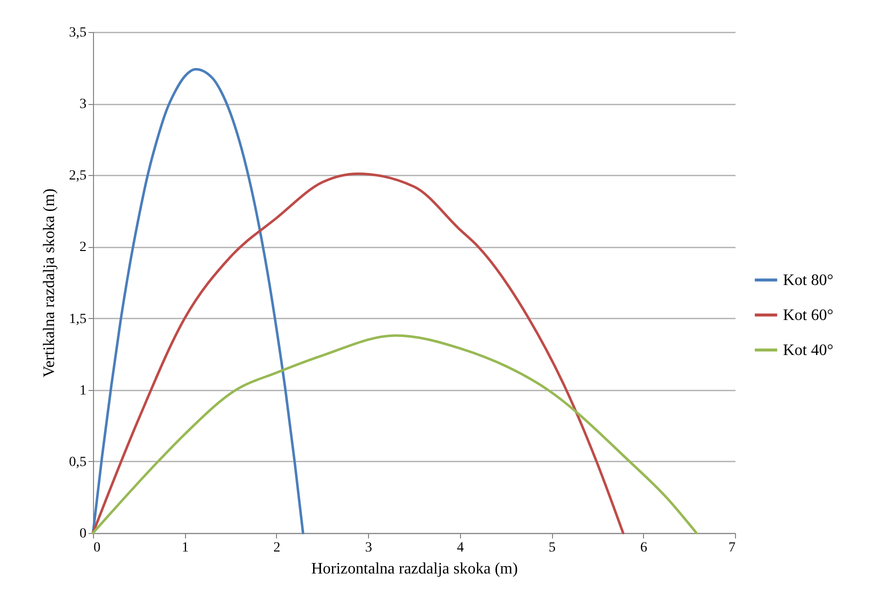 The image size is (877, 610). Describe the element at coordinates (49, 283) in the screenshot. I see `y-axis-title: Vertikalna razdalja skoka (m)` at that location.